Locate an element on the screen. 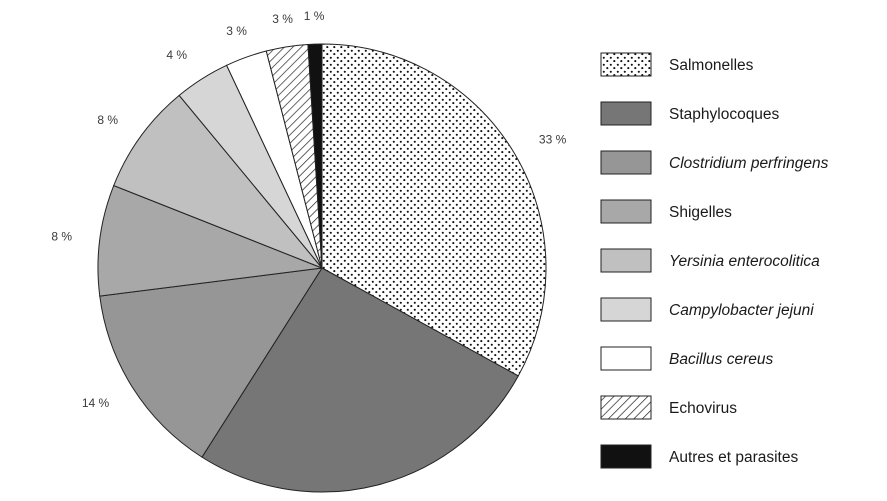 This screenshot has height=501, width=887. legend-item-shigelles: Shigelles is located at coordinates (666, 211).